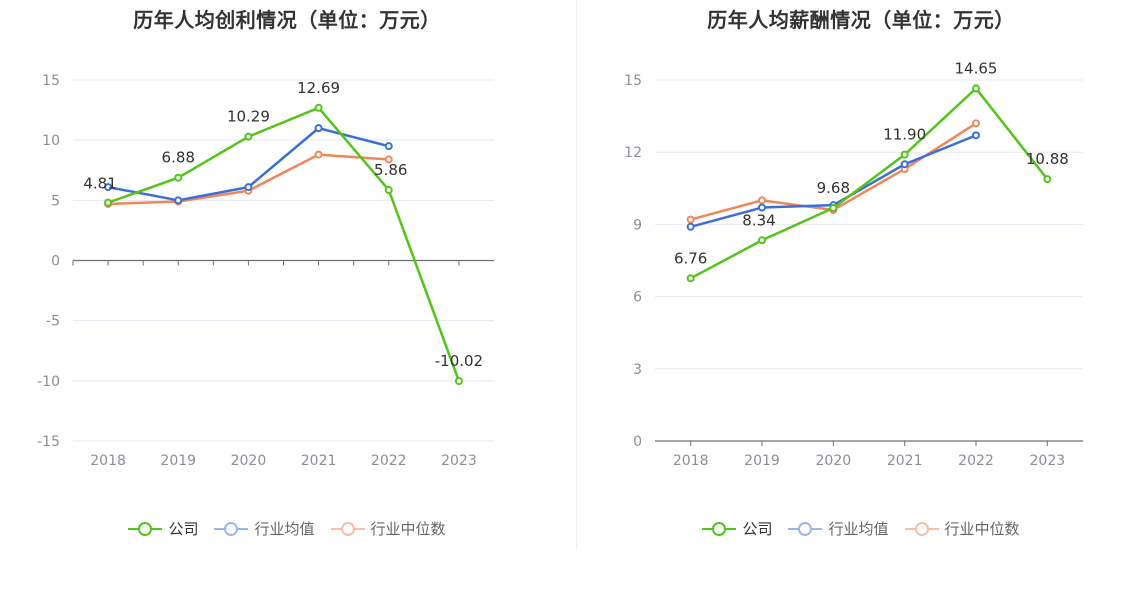  I want to click on y-tick-label: -5, so click(53, 322).